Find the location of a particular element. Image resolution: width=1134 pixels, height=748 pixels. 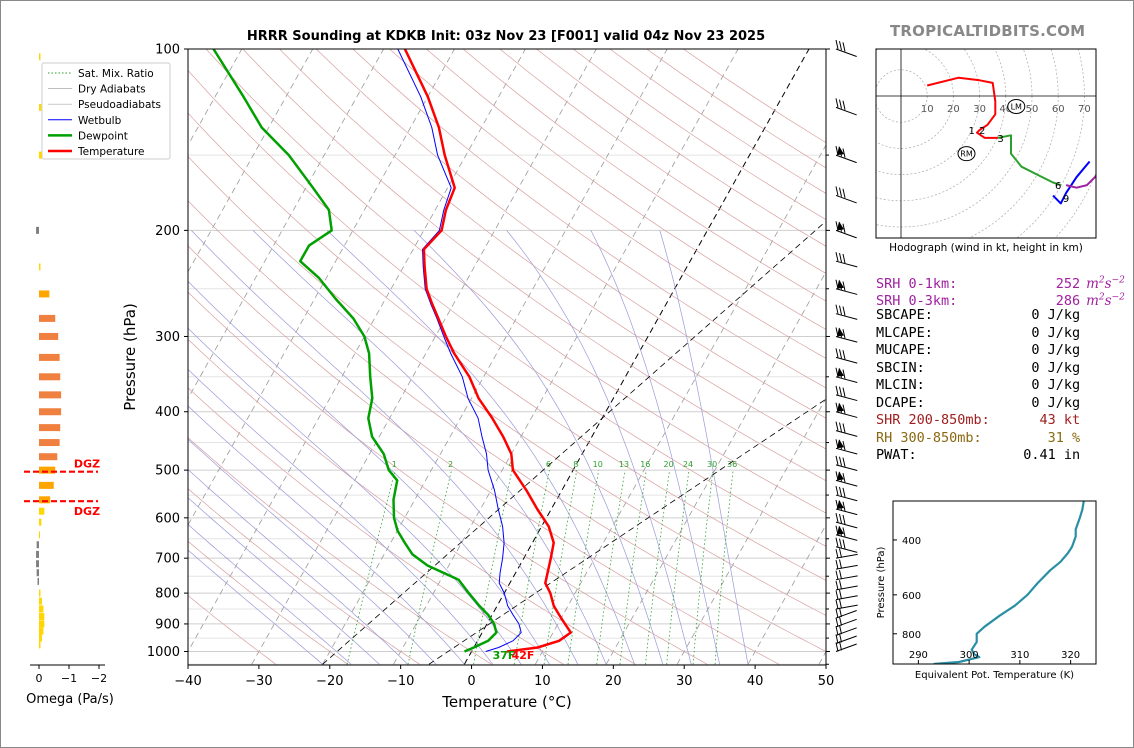

theta-x-tick-label: 320 is located at coordinates (1070, 655).